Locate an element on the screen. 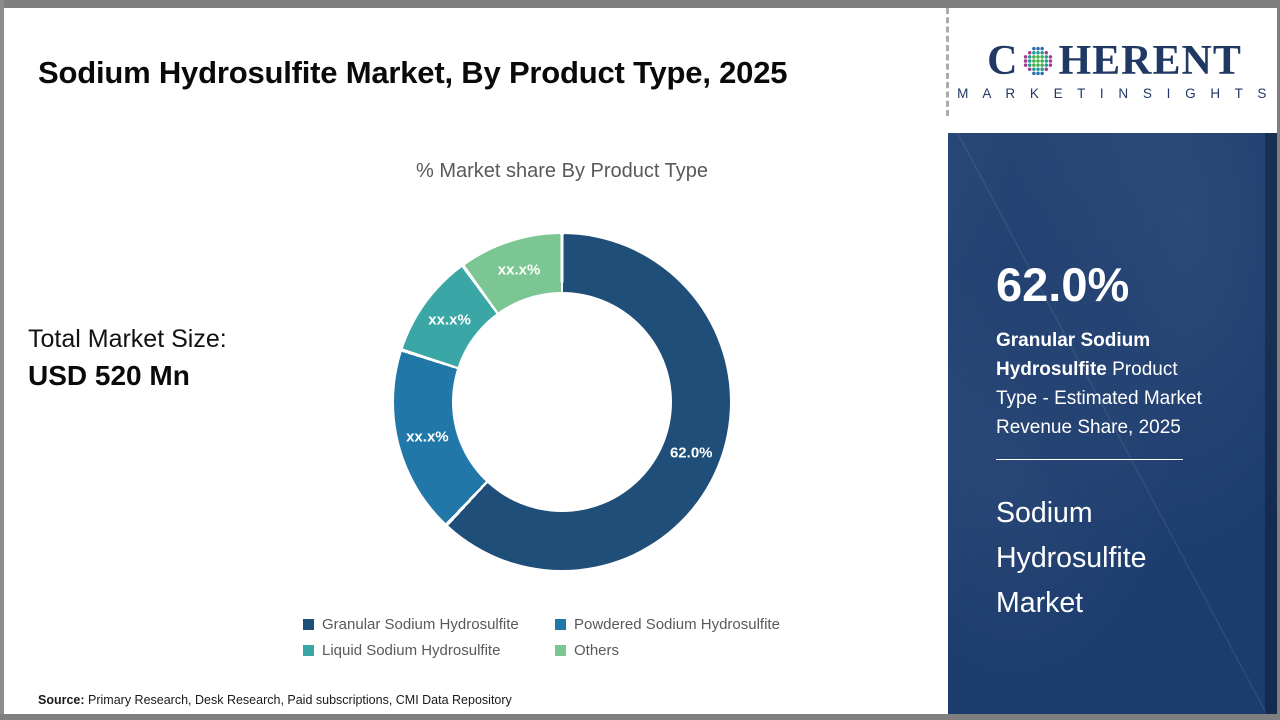 Image resolution: width=1280 pixels, height=720 pixels. source-label: Source: is located at coordinates (61, 700).